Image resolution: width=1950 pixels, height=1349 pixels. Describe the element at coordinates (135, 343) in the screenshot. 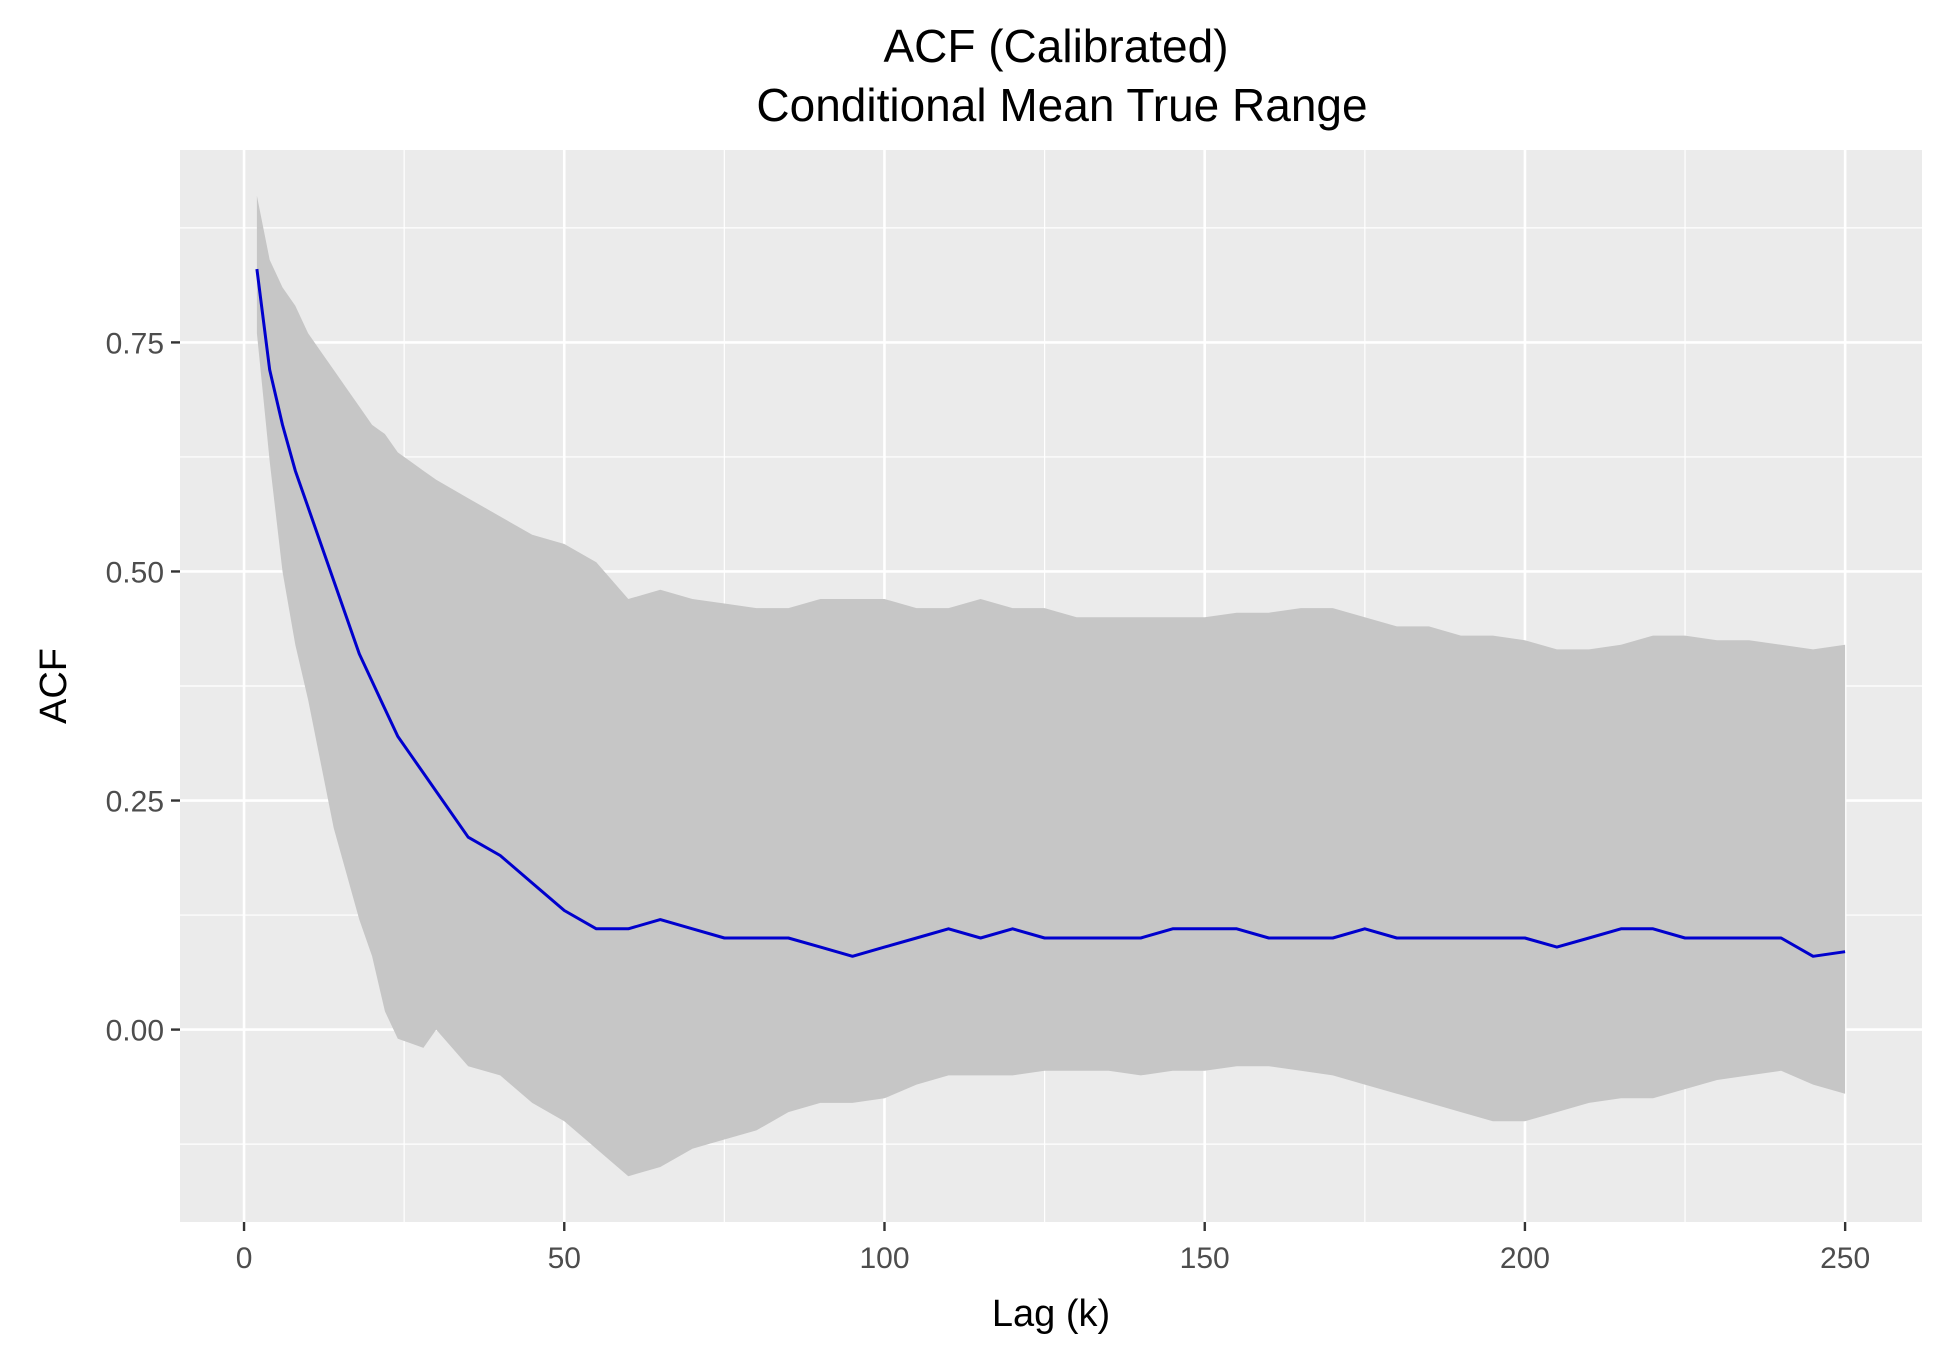

I see `y-tick-label-3: 0.75` at that location.